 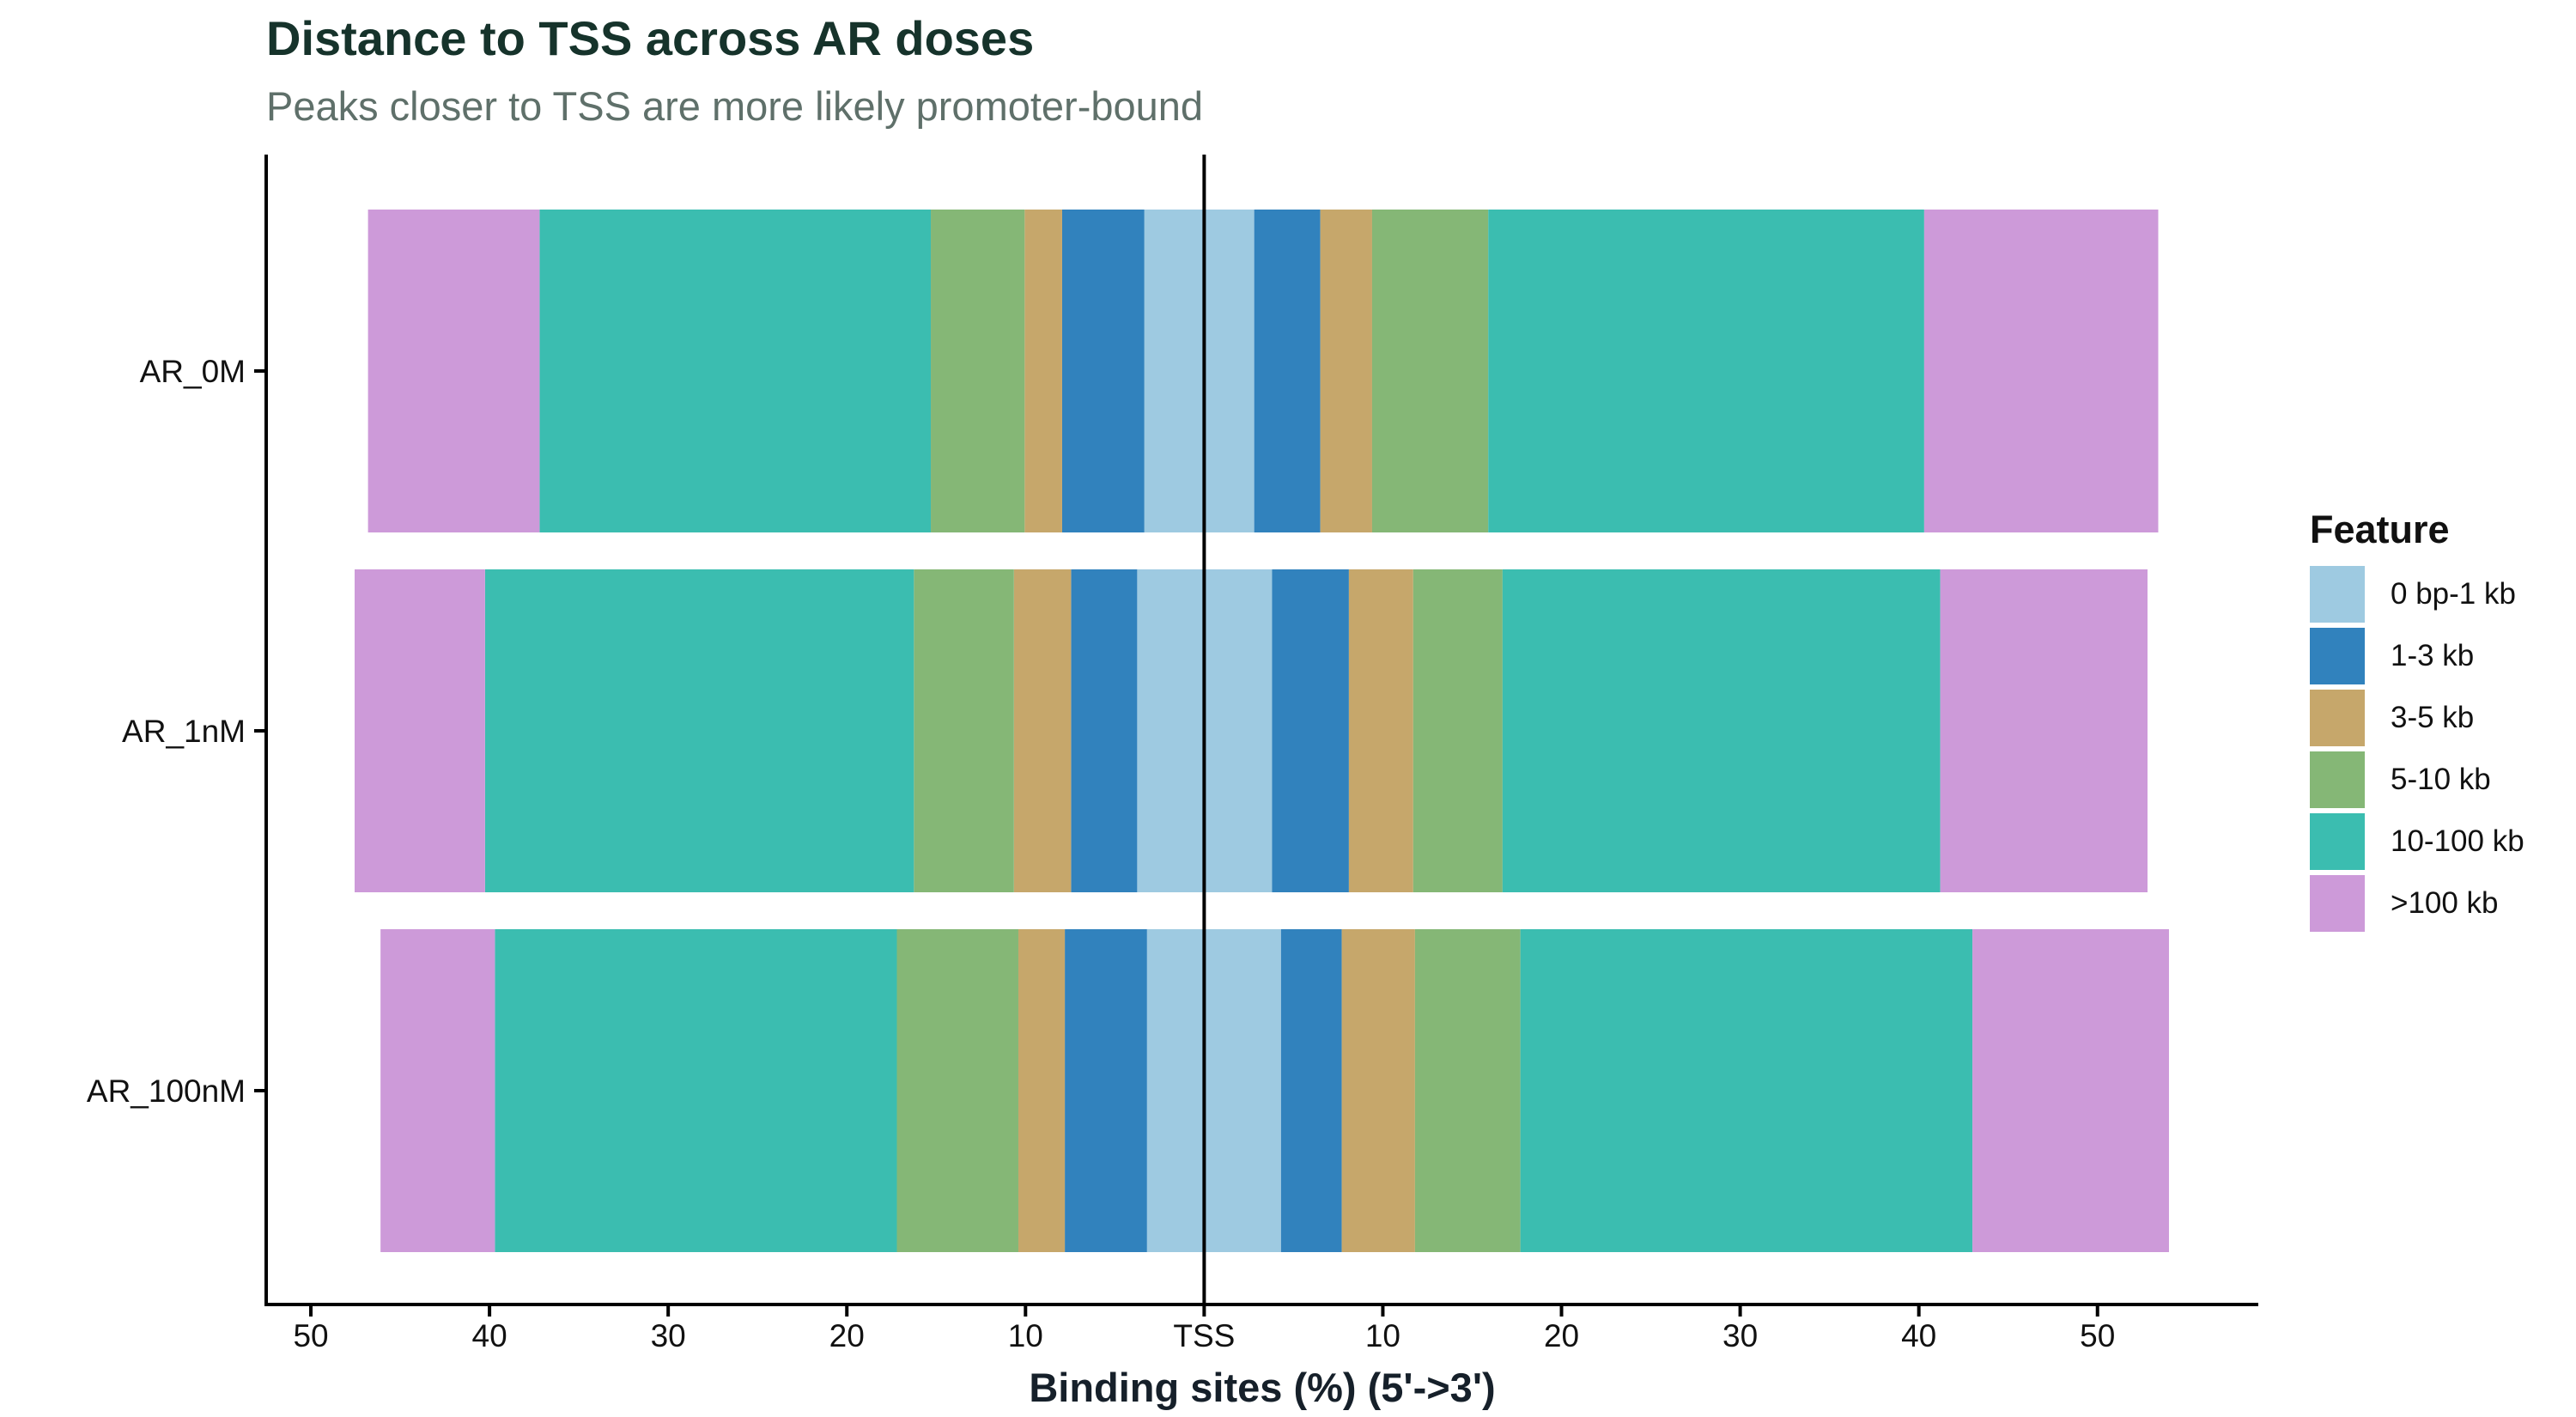 I want to click on legend-item: 5-10 kb, so click(x=2417, y=780).